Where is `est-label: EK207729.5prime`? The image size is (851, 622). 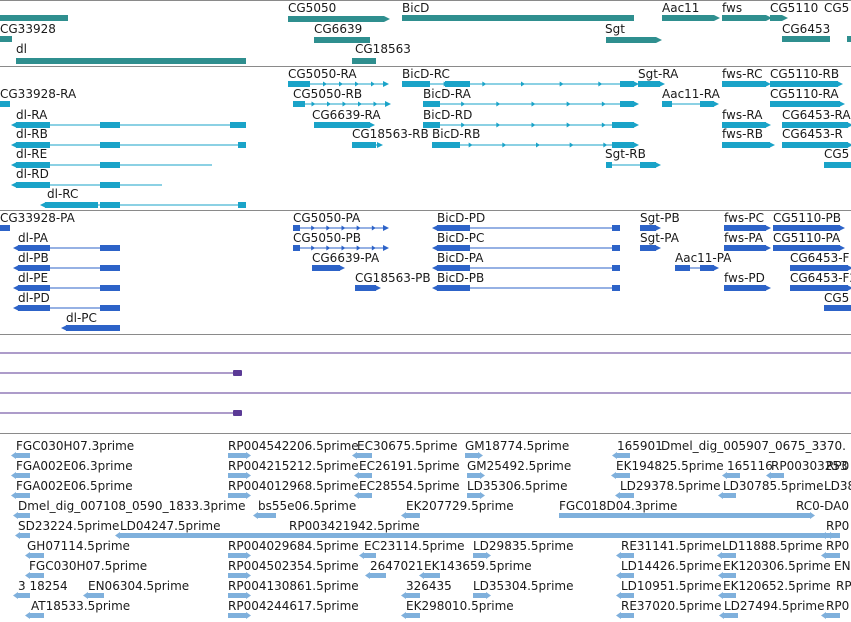 est-label: EK207729.5prime is located at coordinates (460, 506).